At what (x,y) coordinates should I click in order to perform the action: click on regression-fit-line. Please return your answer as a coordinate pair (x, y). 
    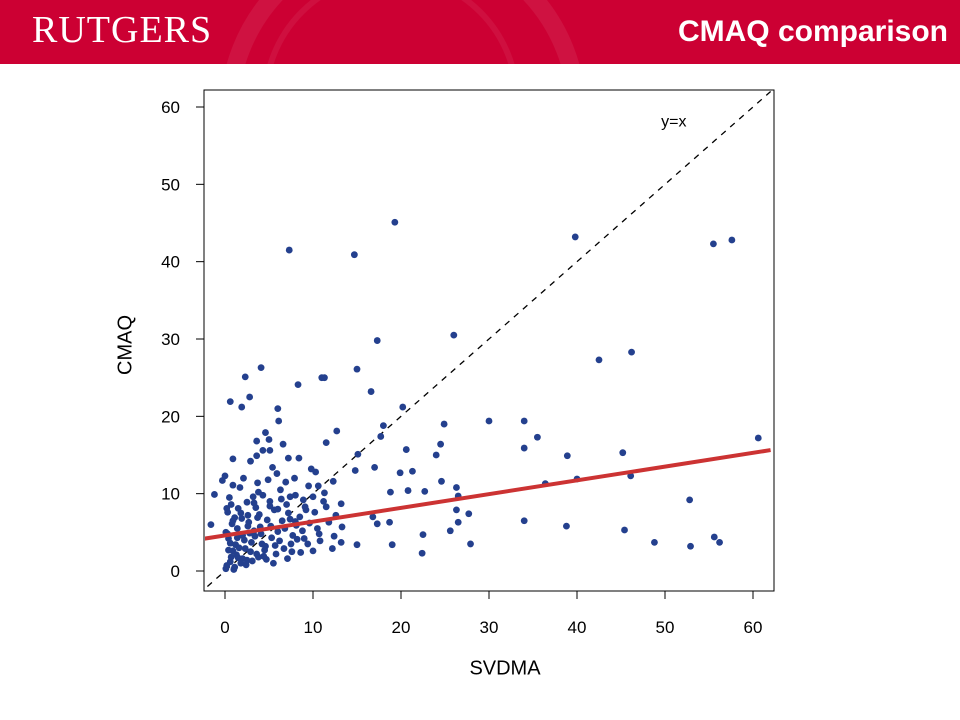
    Looking at the image, I should click on (488, 494).